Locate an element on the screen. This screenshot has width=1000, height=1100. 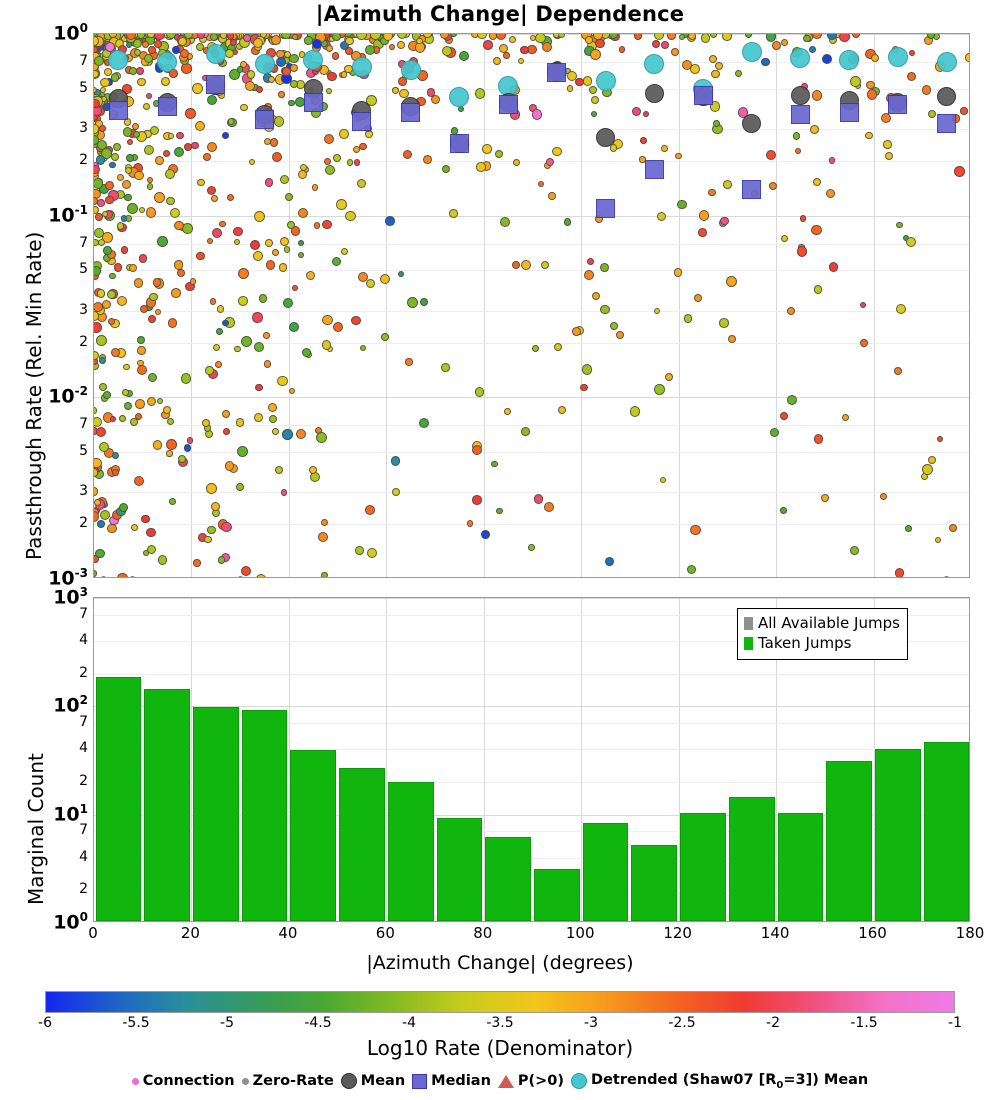
legend-item-connection: Connection is located at coordinates (183, 1081).